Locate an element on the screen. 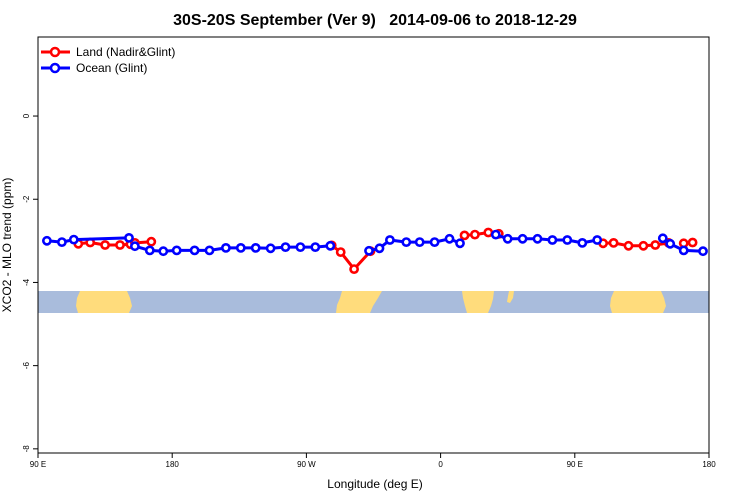 The image size is (750, 500). y-tick-label: -4 is located at coordinates (26, 282).